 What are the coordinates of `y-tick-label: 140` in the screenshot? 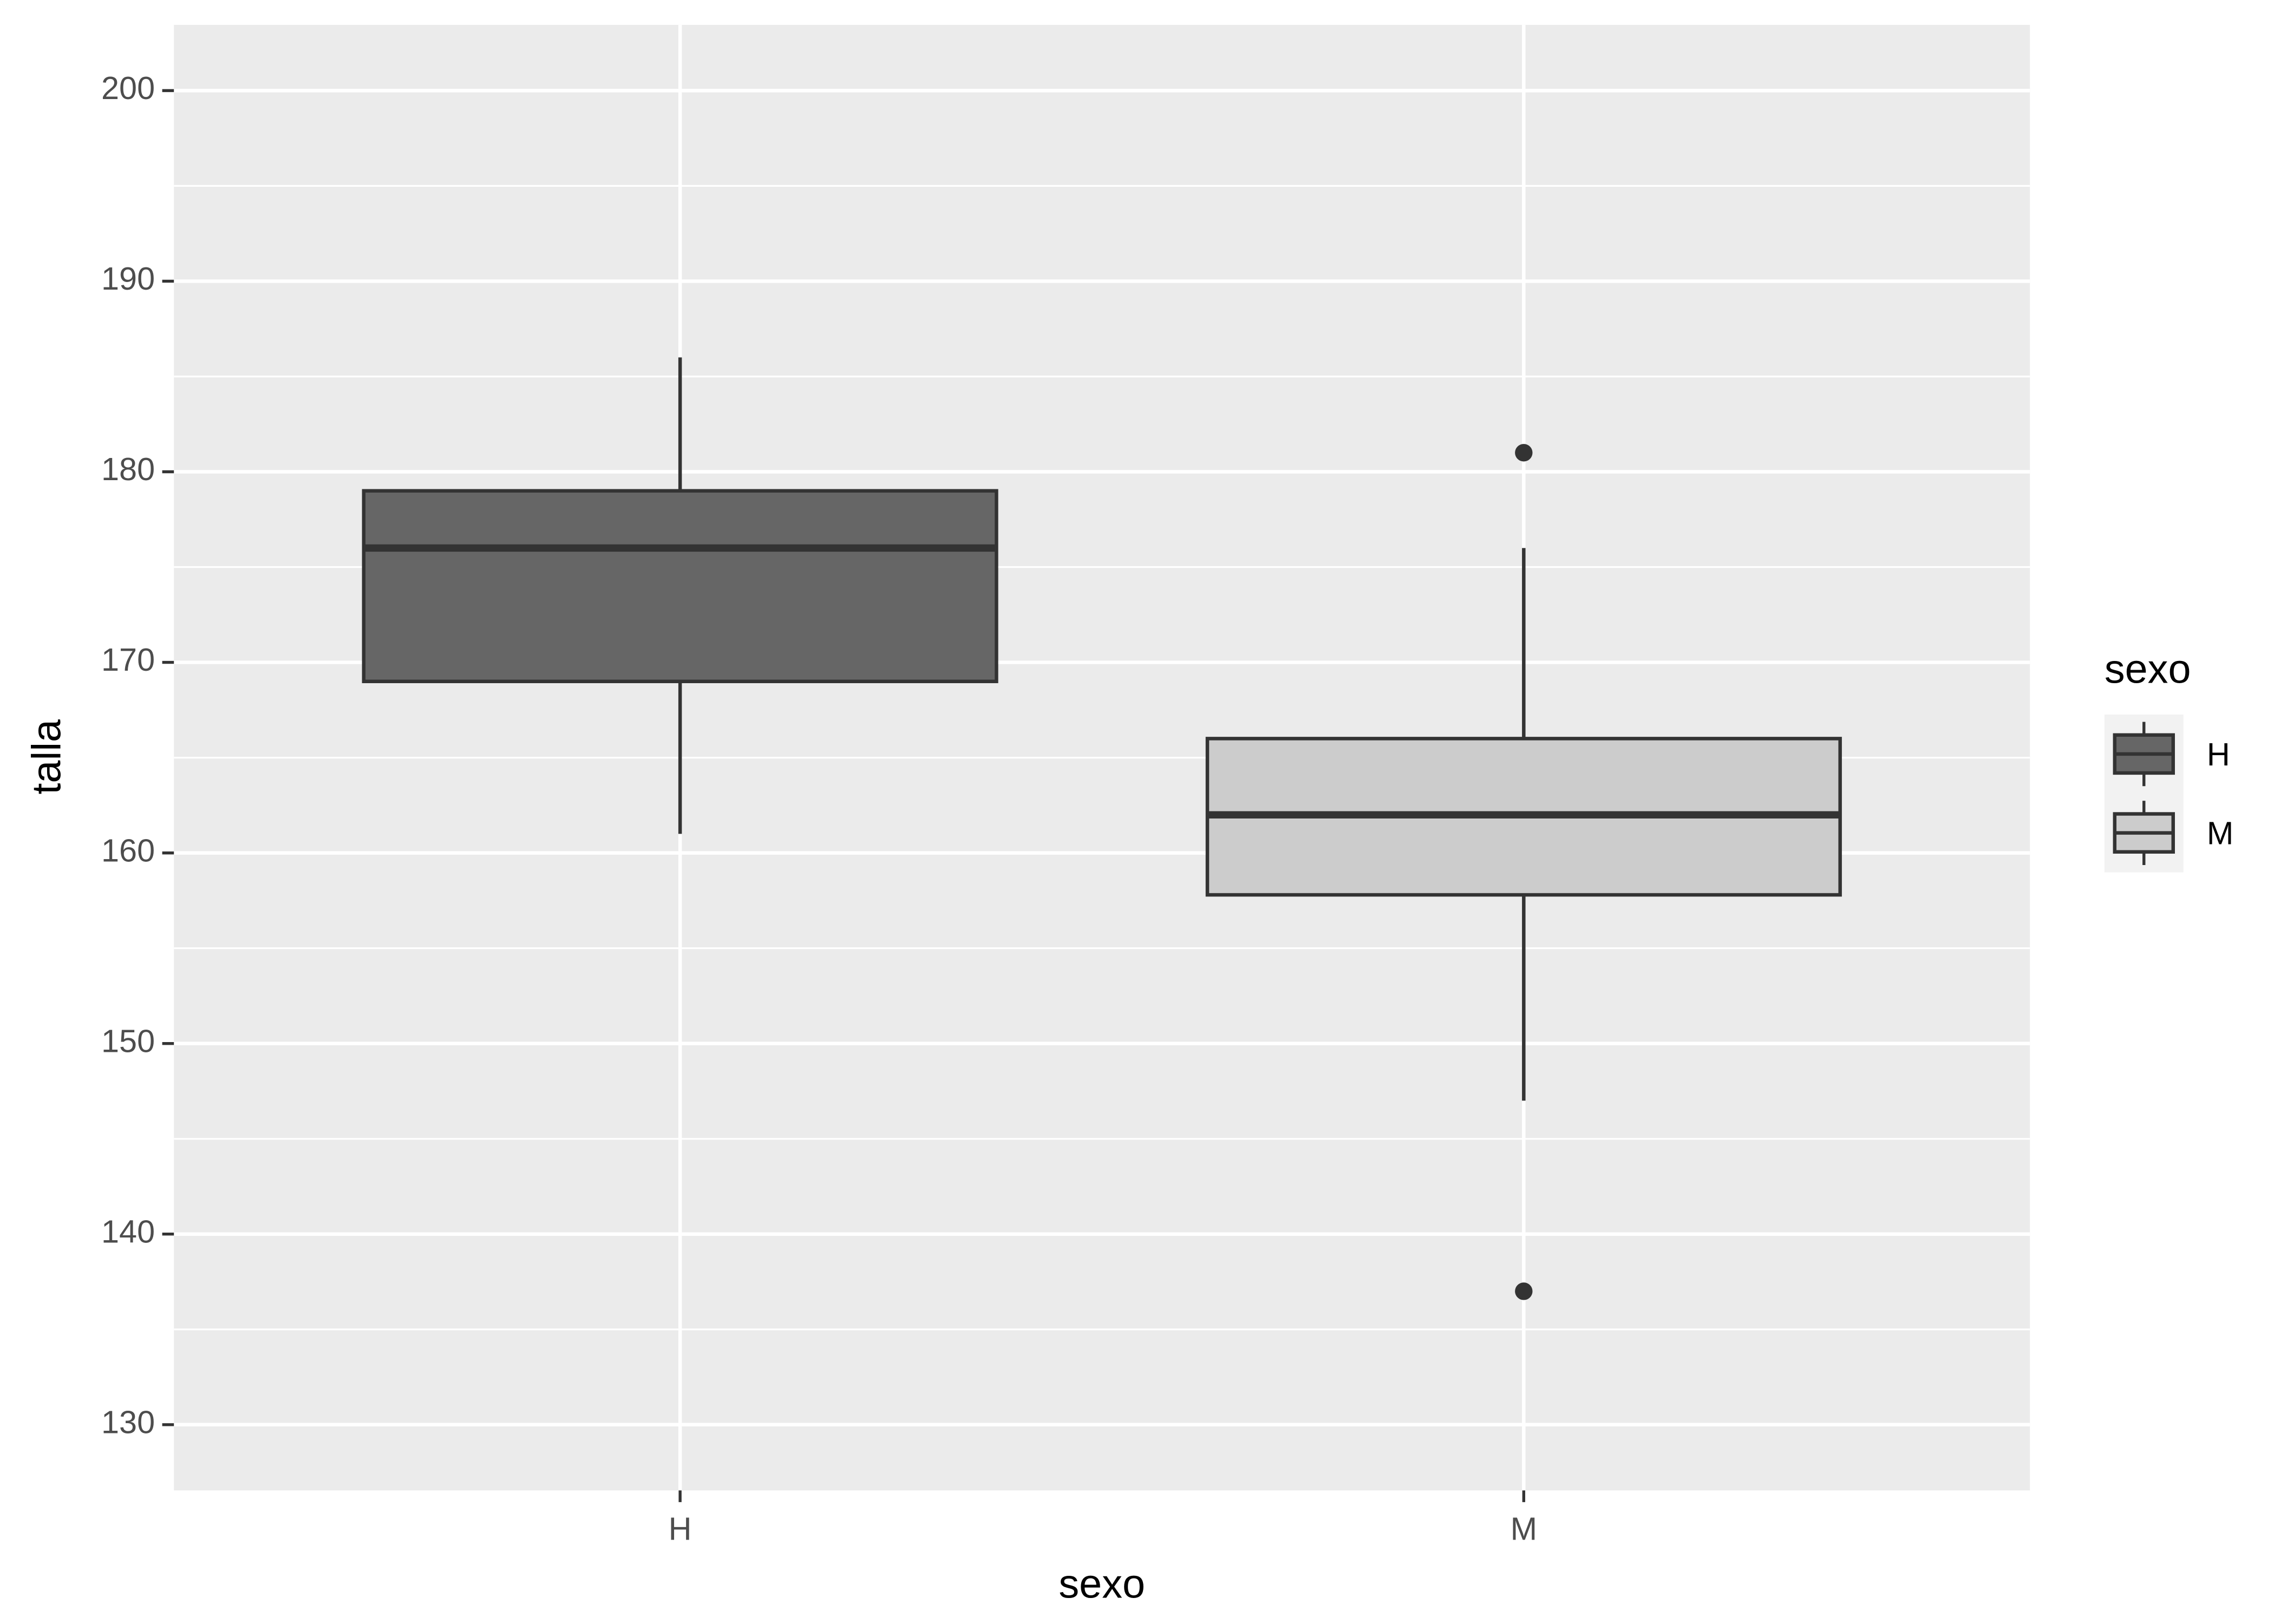 It's located at (128, 1231).